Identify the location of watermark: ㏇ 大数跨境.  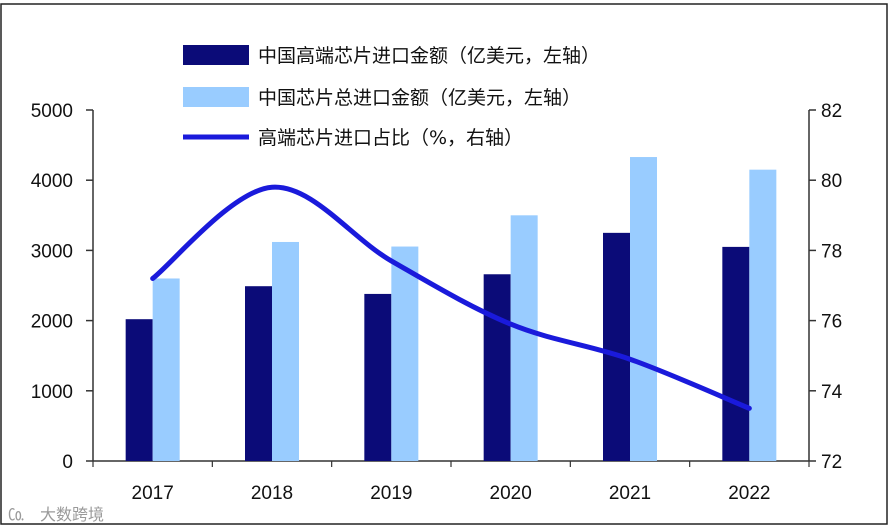
(56, 514).